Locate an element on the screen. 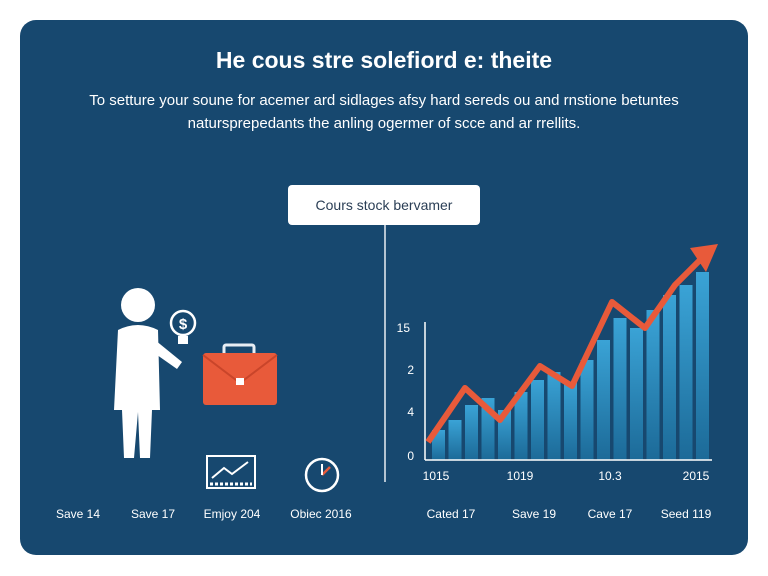 The image size is (768, 576). trend-arrow is located at coordinates (704, 258).